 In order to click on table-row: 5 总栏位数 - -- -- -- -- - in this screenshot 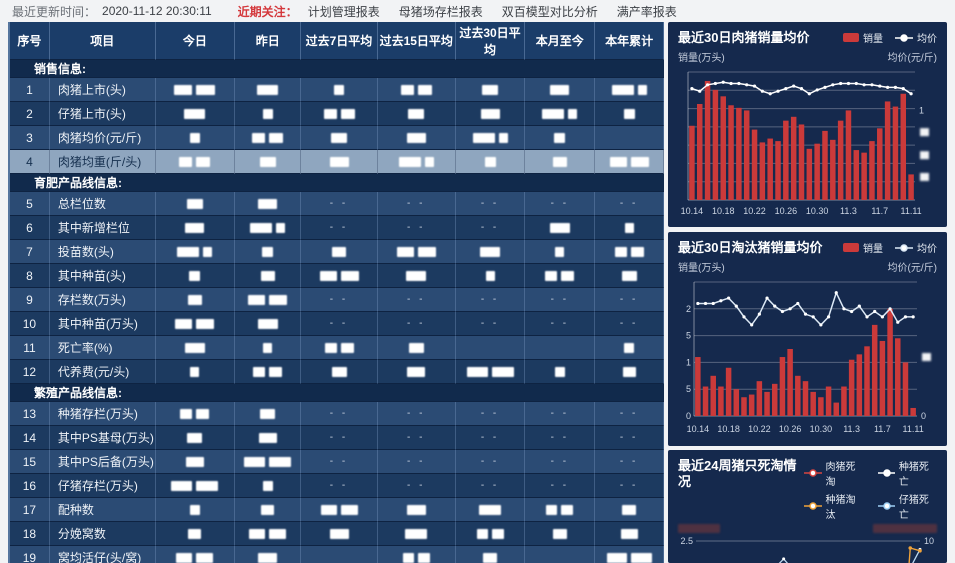, I will do `click(337, 204)`.